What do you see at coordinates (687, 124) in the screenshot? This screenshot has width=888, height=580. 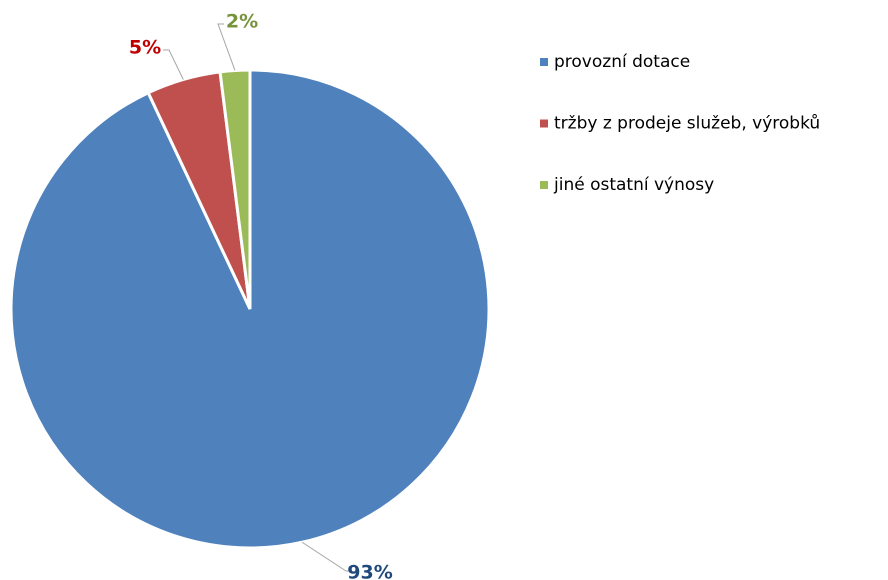 I see `legend-label: tržby z prodeje služeb, výrobků` at bounding box center [687, 124].